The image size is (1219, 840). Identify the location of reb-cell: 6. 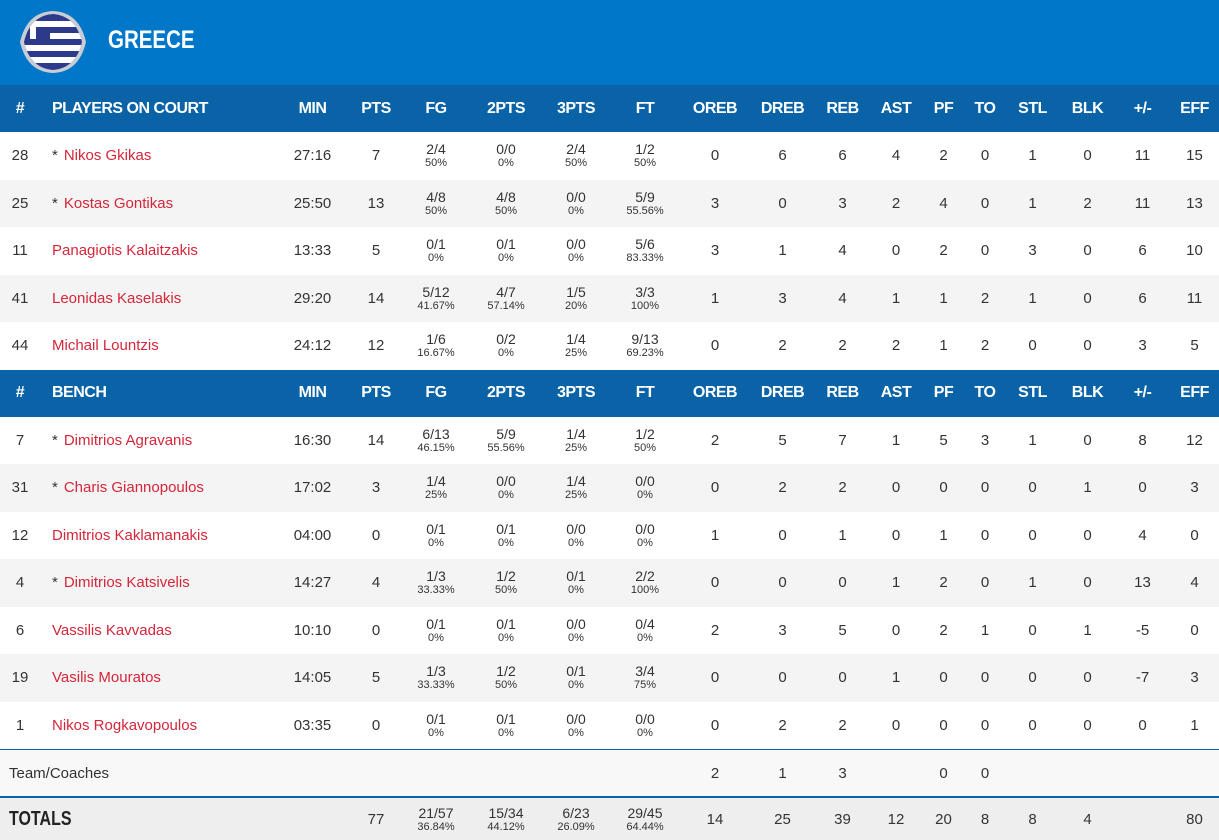
(842, 156).